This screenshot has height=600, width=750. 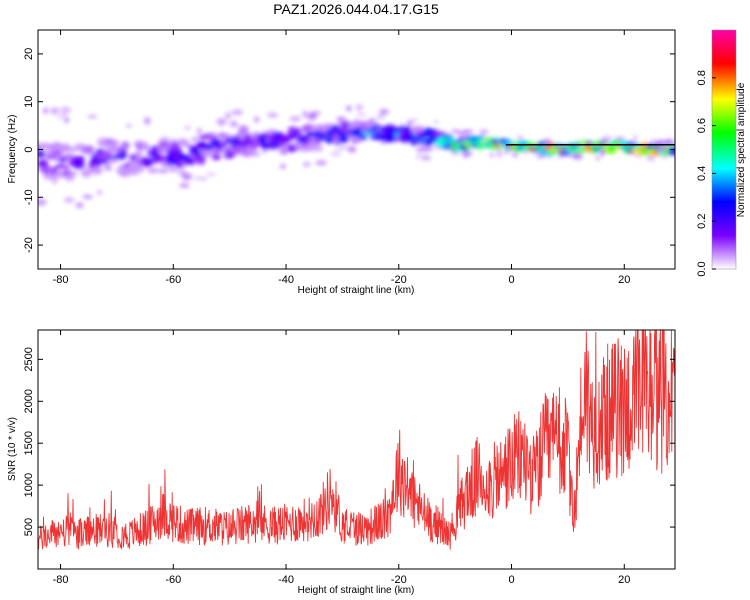 I want to click on y-tick-label: 10, so click(x=29, y=102).